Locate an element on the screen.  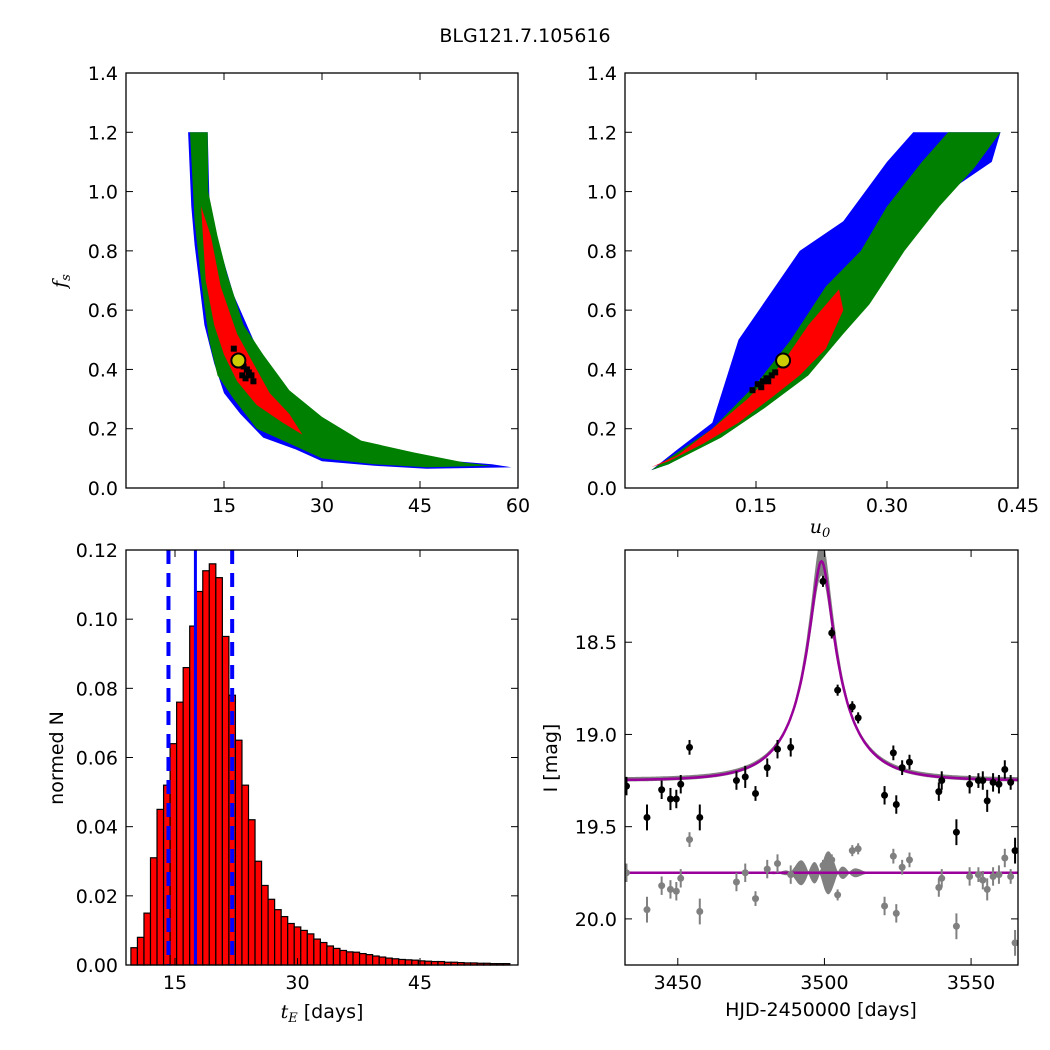
y-tick-label: 0.2 is located at coordinates (103, 430).